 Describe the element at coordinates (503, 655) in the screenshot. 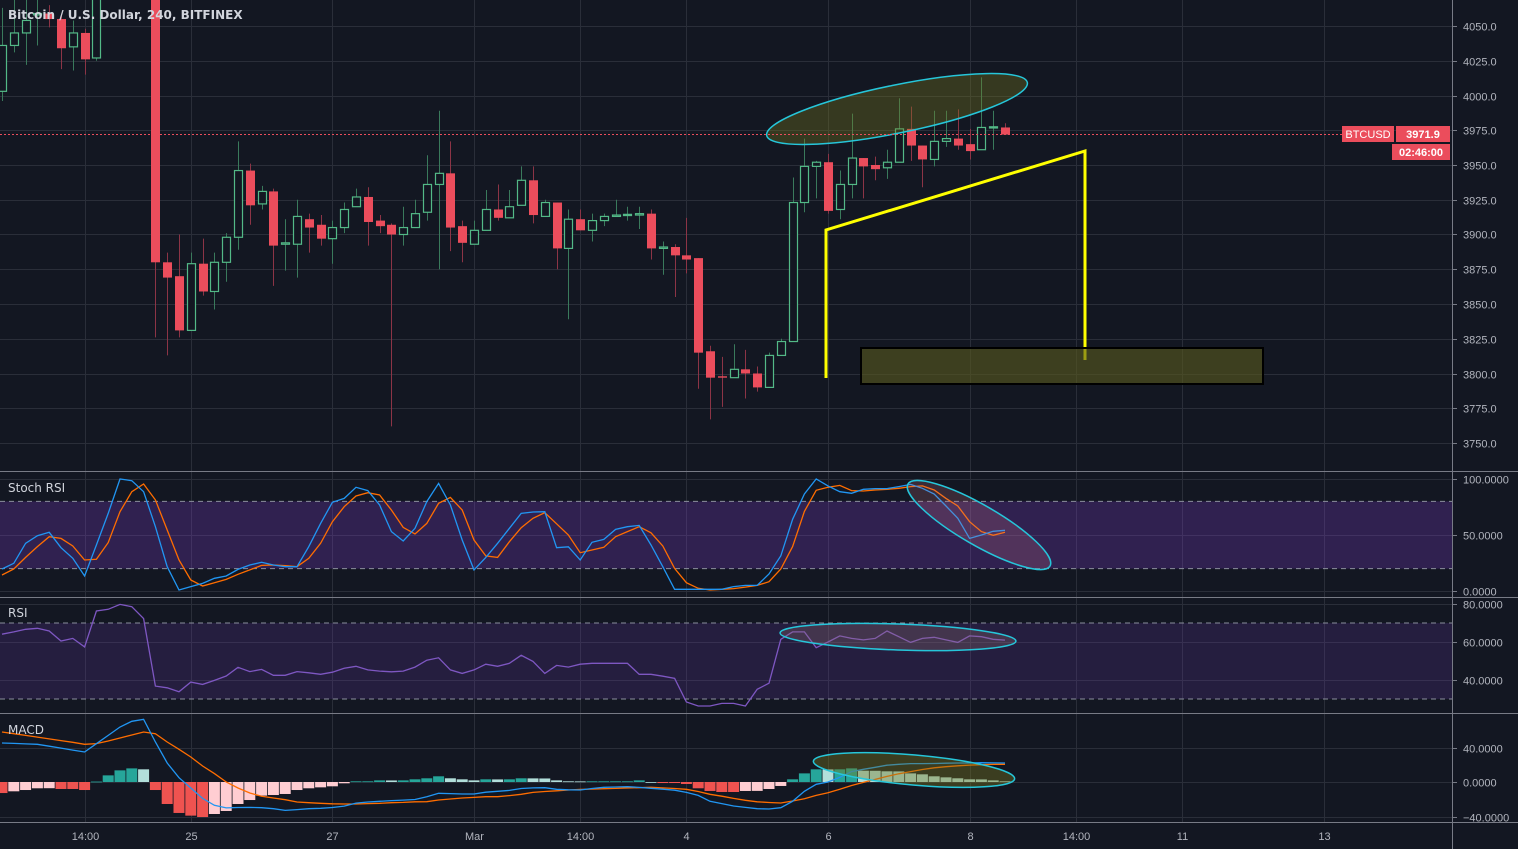

I see `rsi-pane` at that location.